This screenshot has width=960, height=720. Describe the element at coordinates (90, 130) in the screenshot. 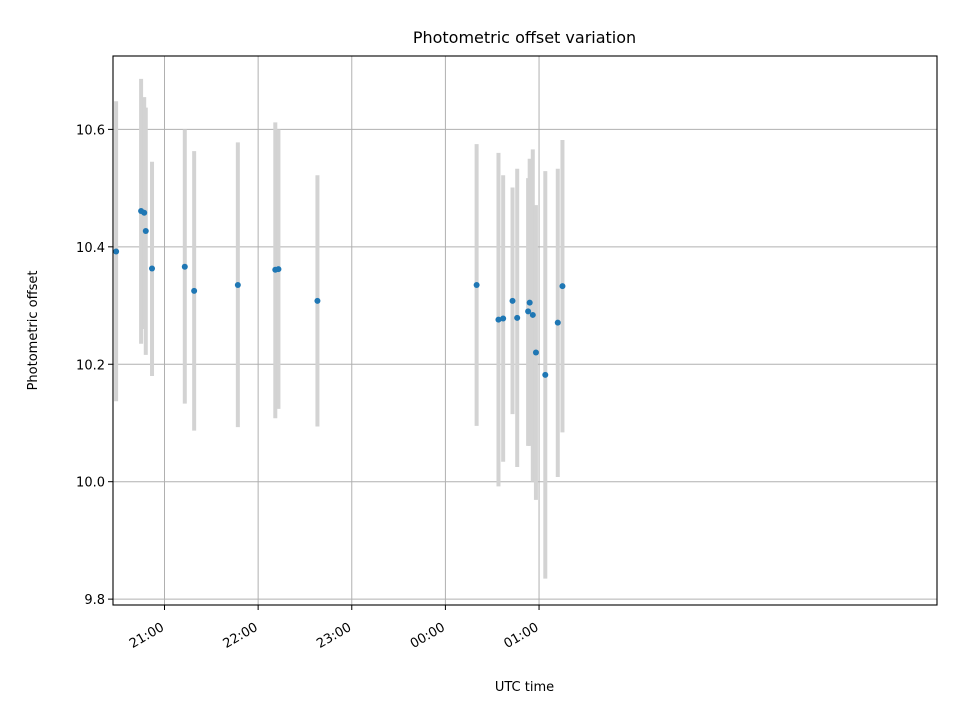

I see `y-tick-label: 10.6` at that location.